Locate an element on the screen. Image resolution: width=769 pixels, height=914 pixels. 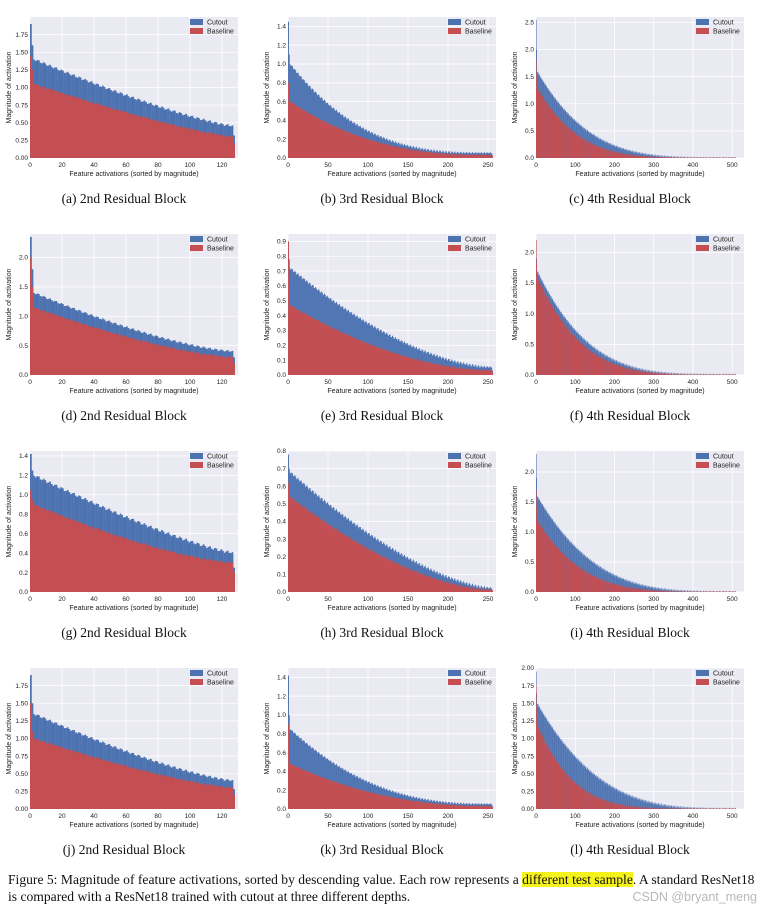
y-tick-label: 0.9 is located at coordinates (281, 242).